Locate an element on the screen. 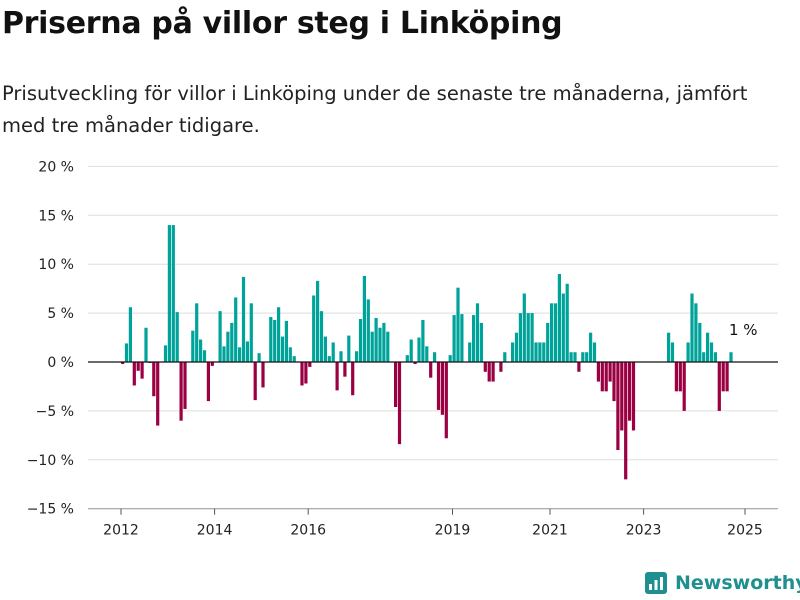  x-tick-label: 2025 is located at coordinates (745, 531).